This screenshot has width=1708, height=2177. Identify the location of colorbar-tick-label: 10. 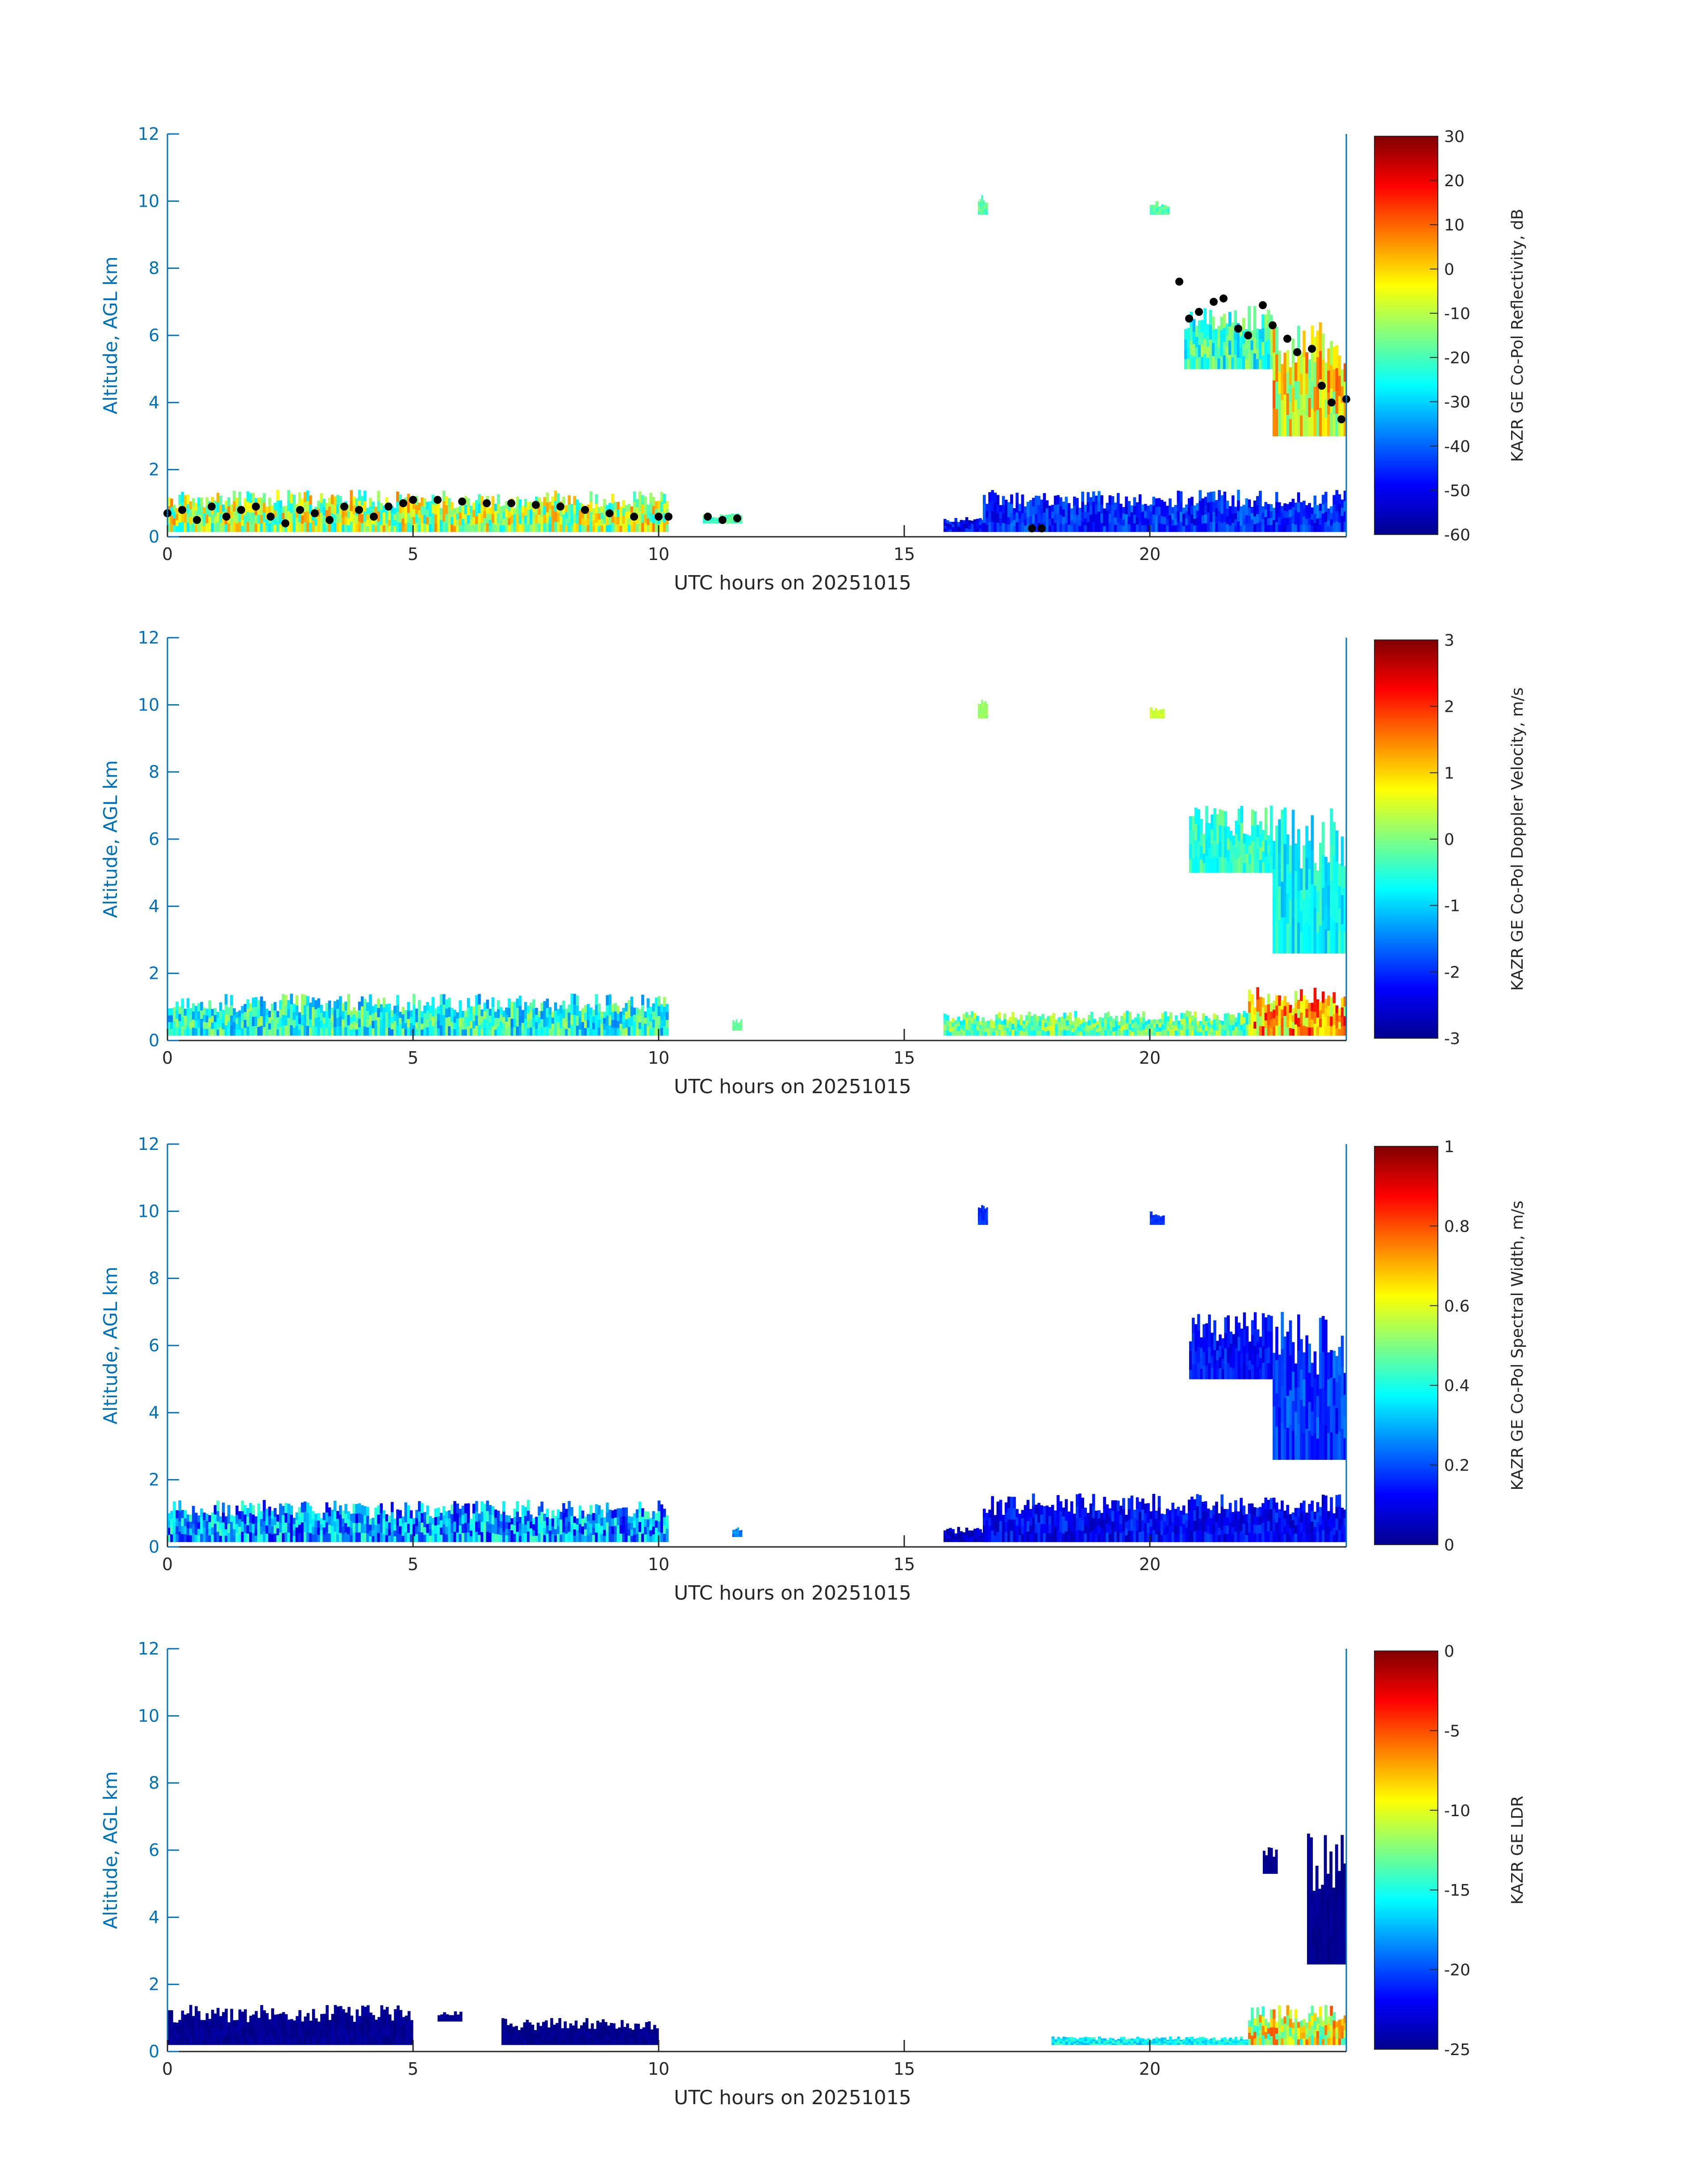
(1454, 225).